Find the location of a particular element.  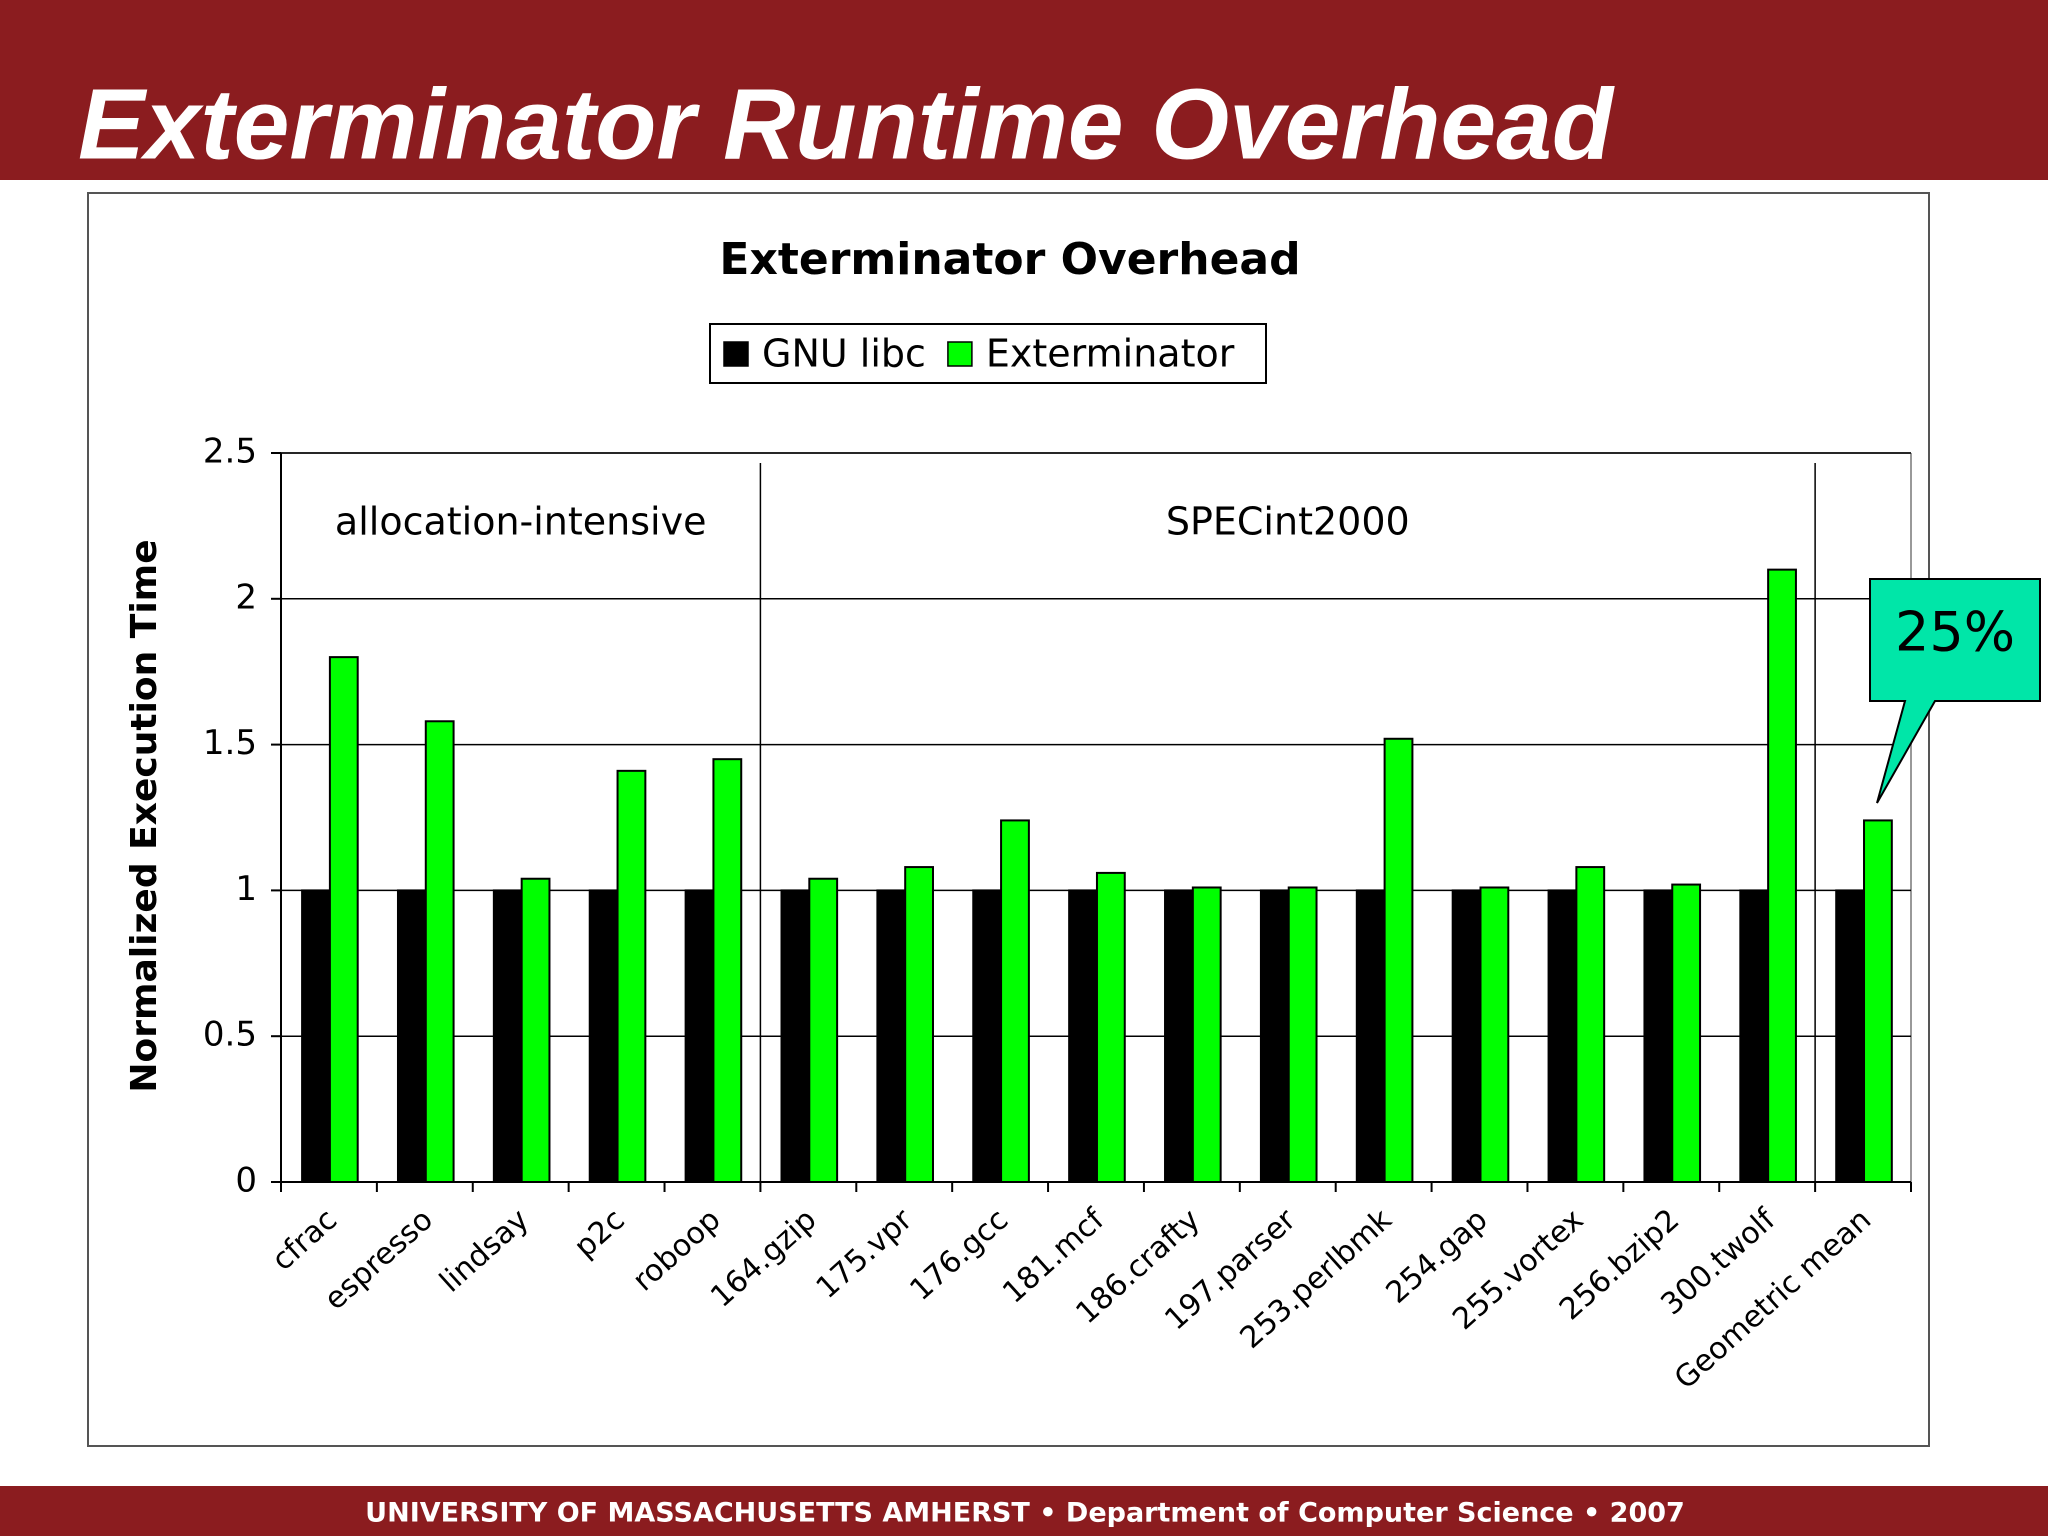

callout is located at coordinates (1955, 691).